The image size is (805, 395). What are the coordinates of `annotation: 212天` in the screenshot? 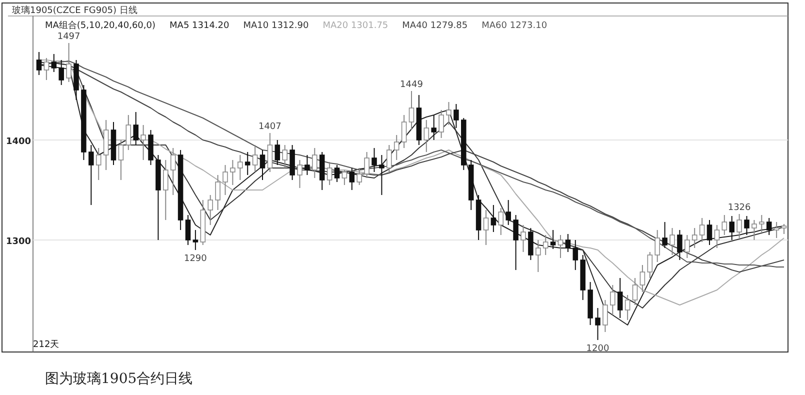 It's located at (46, 344).